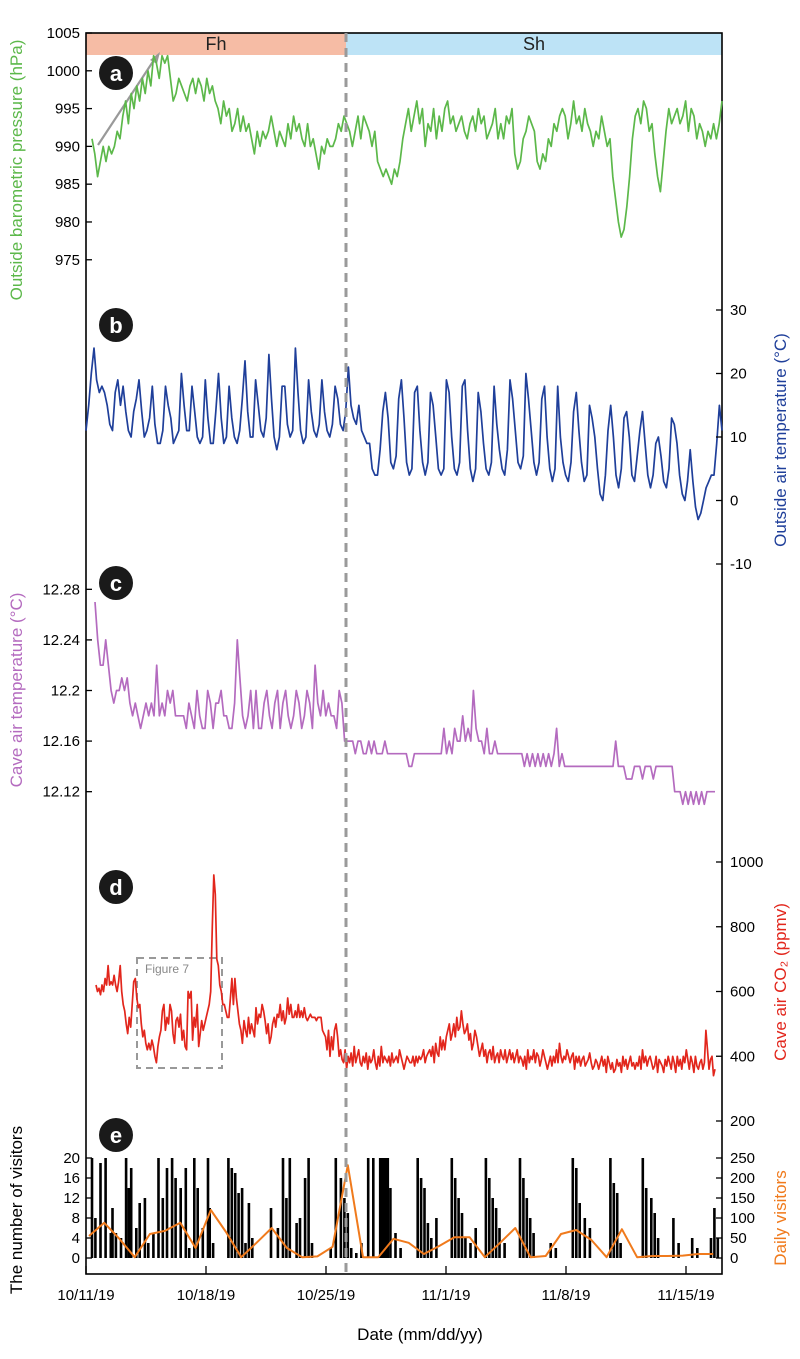 Image resolution: width=800 pixels, height=1359 pixels. What do you see at coordinates (738, 437) in the screenshot?
I see `y-tick-label-b: 10` at bounding box center [738, 437].